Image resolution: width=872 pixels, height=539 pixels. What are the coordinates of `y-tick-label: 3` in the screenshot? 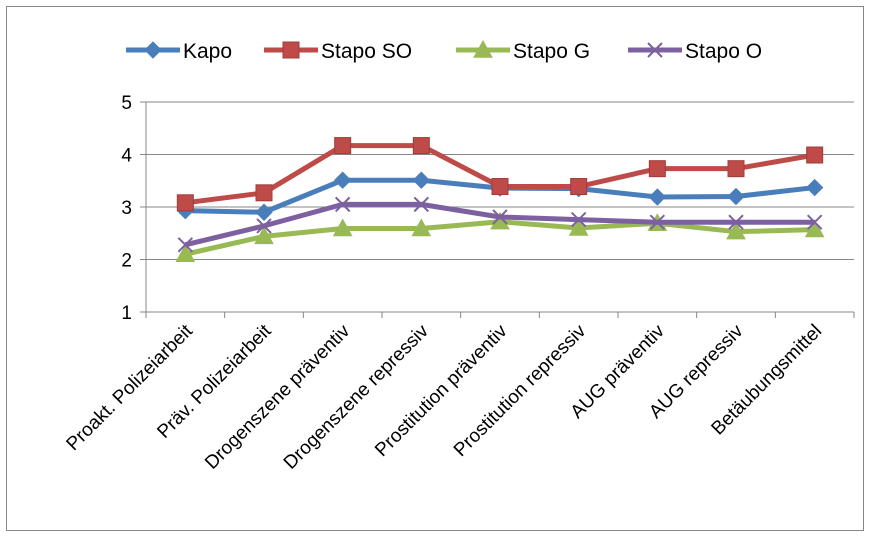 It's located at (126, 208).